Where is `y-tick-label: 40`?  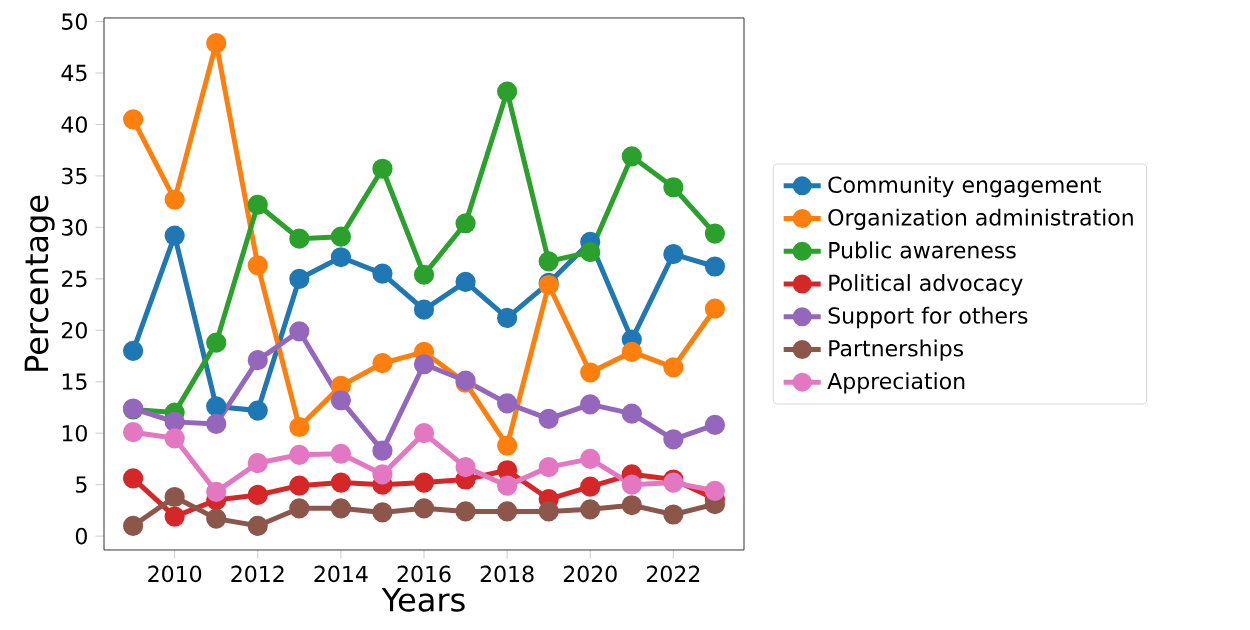 y-tick-label: 40 is located at coordinates (74, 124).